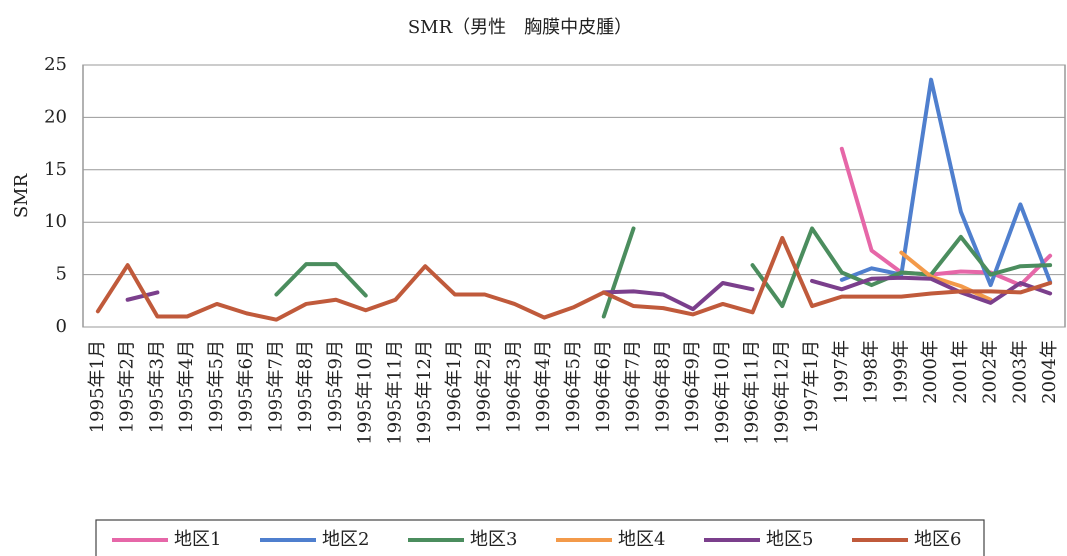 The image size is (1067, 556). Describe the element at coordinates (61, 326) in the screenshot. I see `y-tick-label: 0` at that location.